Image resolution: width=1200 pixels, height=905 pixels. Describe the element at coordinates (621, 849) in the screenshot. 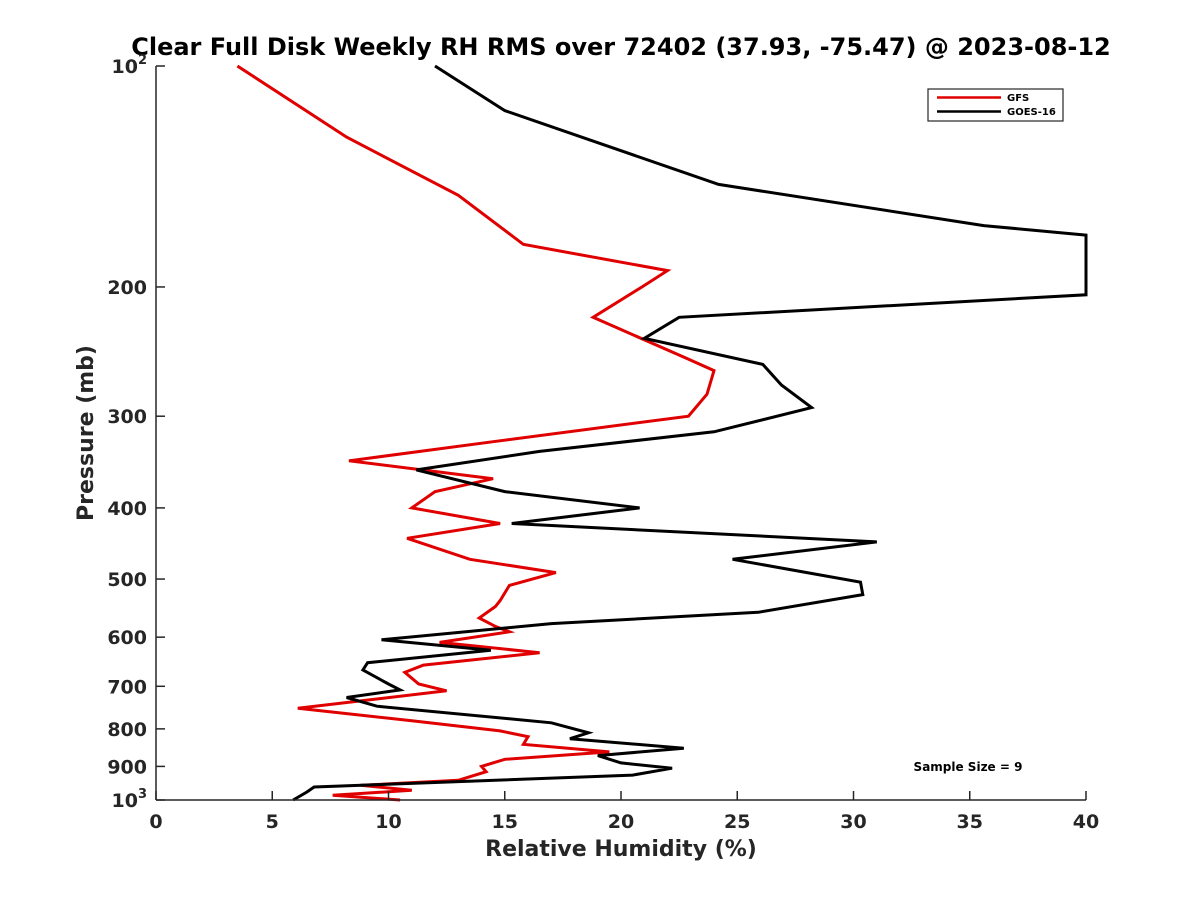

I see `x-axis-label: Relative Humidity (%)` at that location.